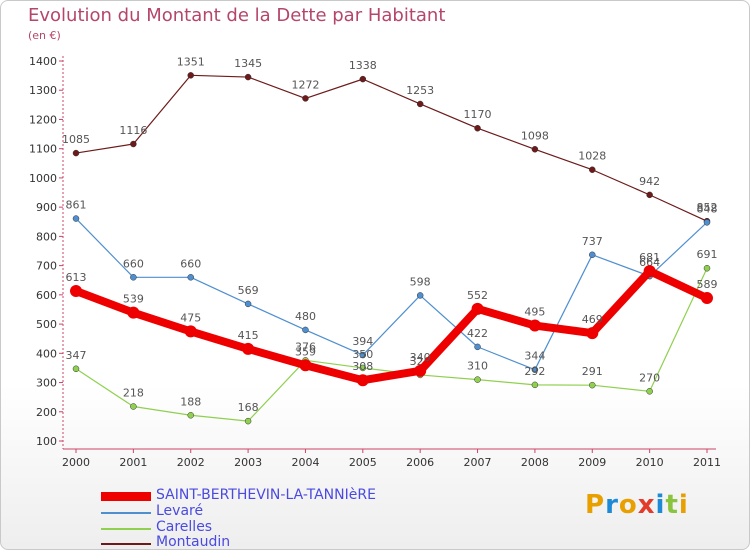 This screenshot has width=750, height=552. Describe the element at coordinates (184, 527) in the screenshot. I see `legend-label: Carelles` at that location.